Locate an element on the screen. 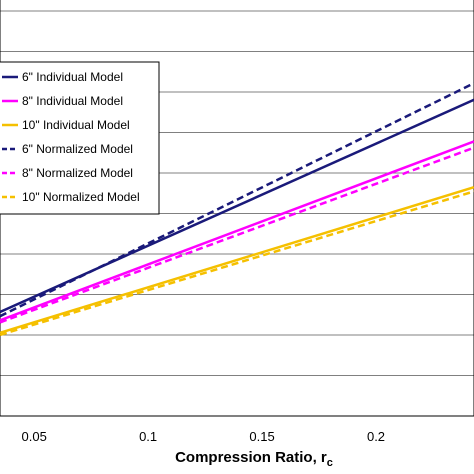 The height and width of the screenshot is (474, 474). legend-label: 10" Individual Model is located at coordinates (76, 125).